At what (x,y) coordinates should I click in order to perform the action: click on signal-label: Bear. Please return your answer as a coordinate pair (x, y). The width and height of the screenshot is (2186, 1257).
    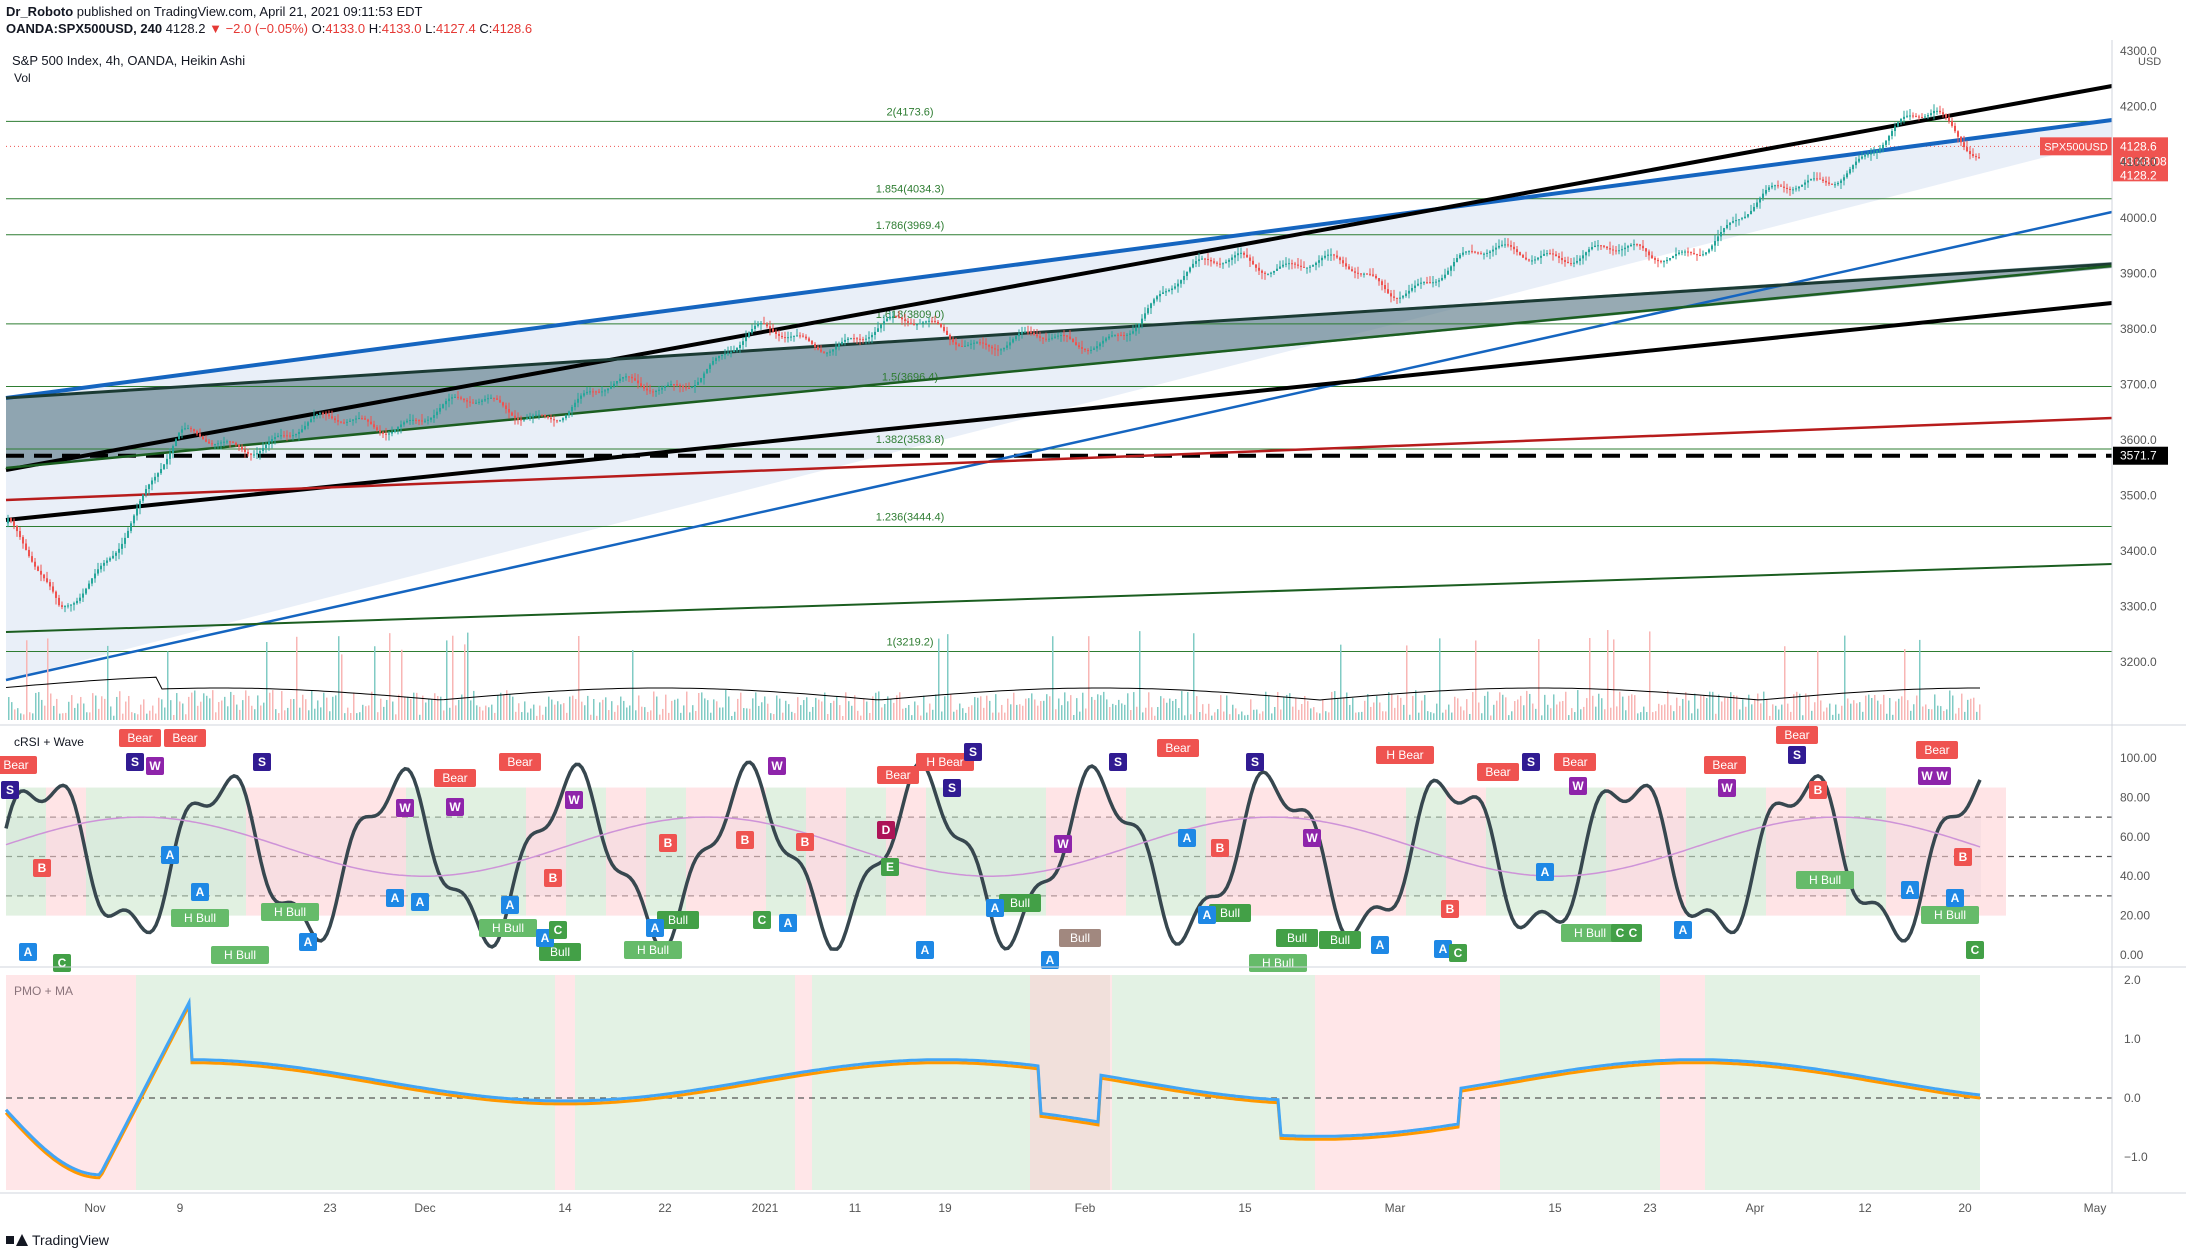
    Looking at the image, I should click on (1936, 750).